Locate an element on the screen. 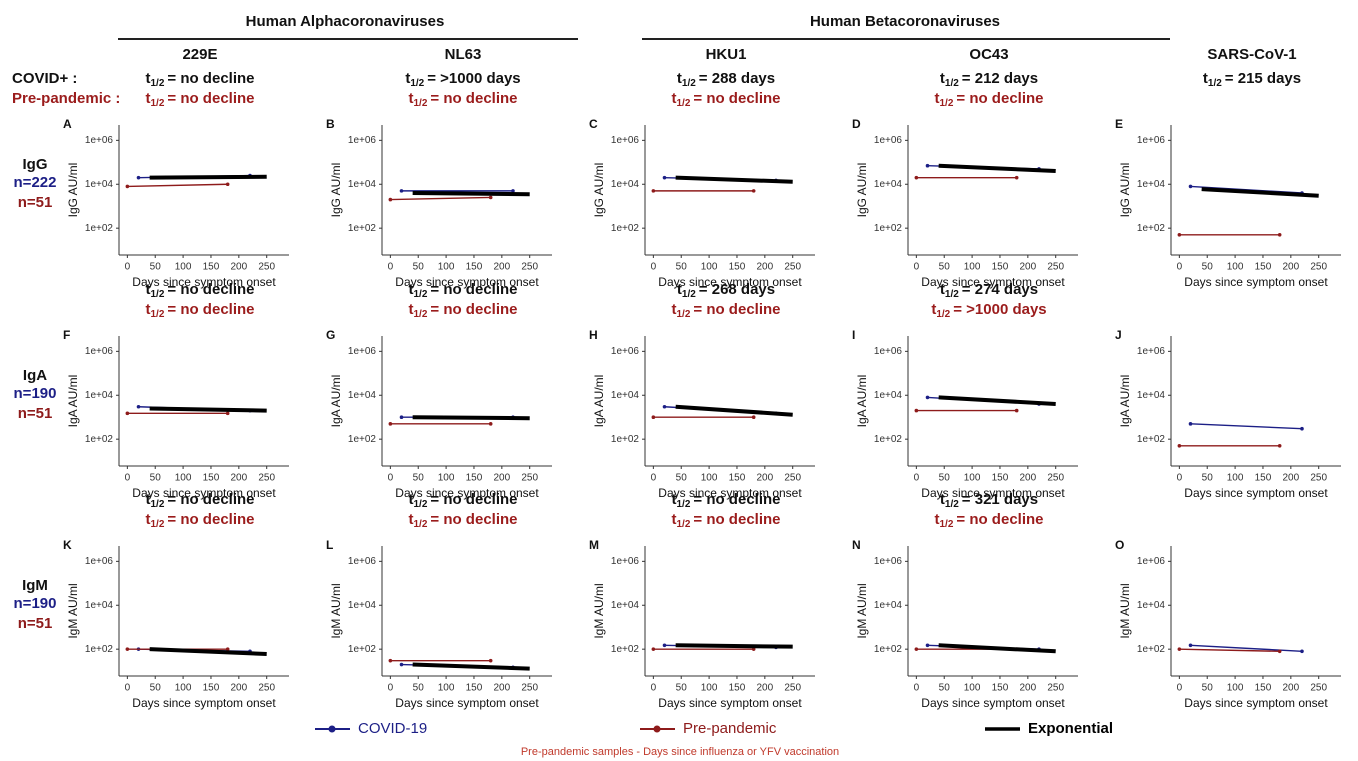 Image resolution: width=1358 pixels, height=761 pixels. row-n-covid: n=222 is located at coordinates (35, 182).